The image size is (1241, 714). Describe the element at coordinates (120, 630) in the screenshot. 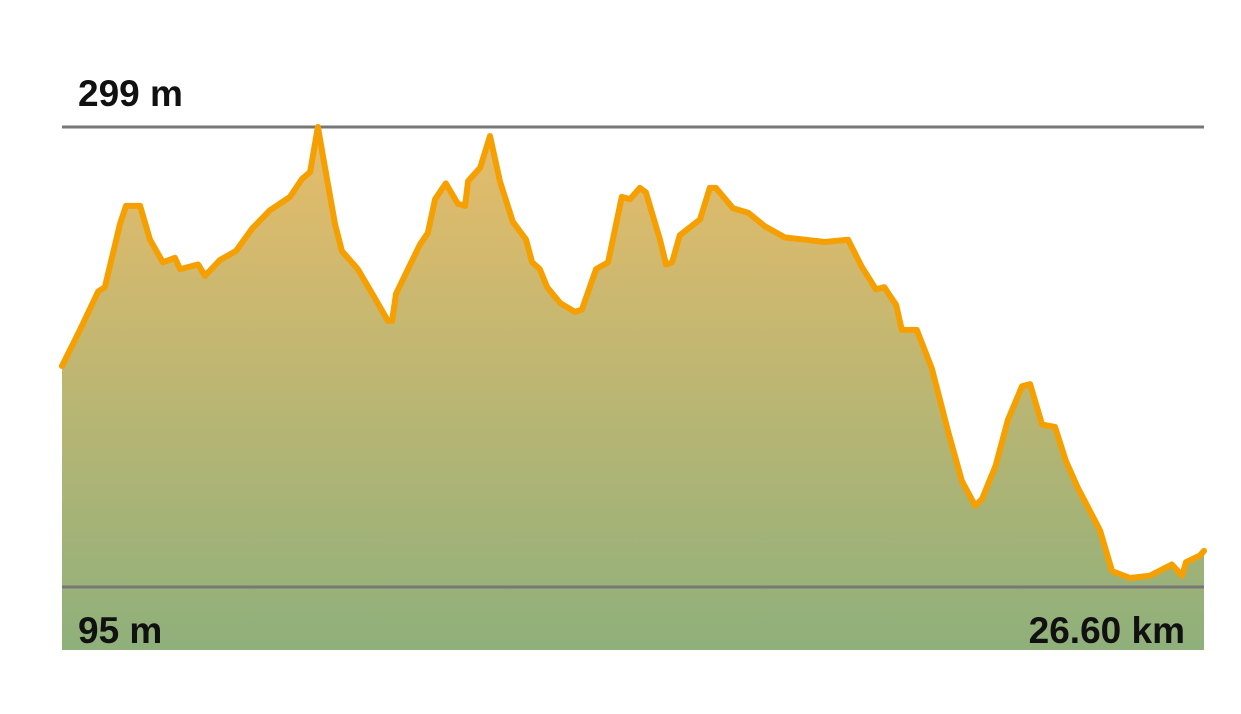

I see `min-elevation-label: 95 m` at that location.